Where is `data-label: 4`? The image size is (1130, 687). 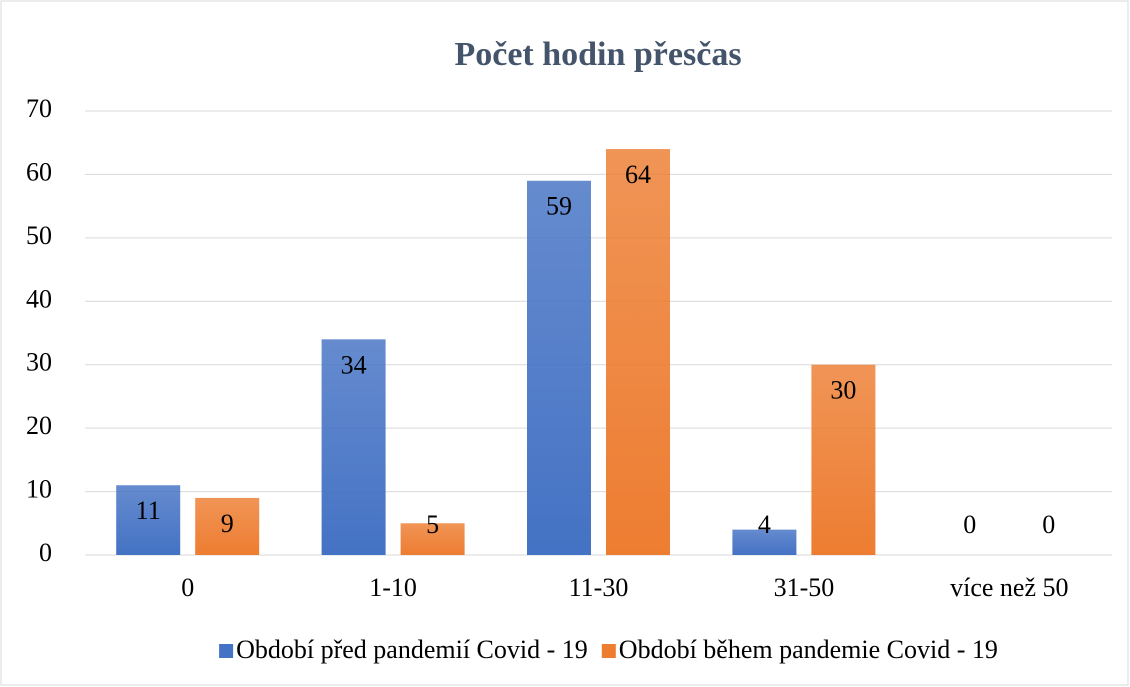 data-label: 4 is located at coordinates (764, 524).